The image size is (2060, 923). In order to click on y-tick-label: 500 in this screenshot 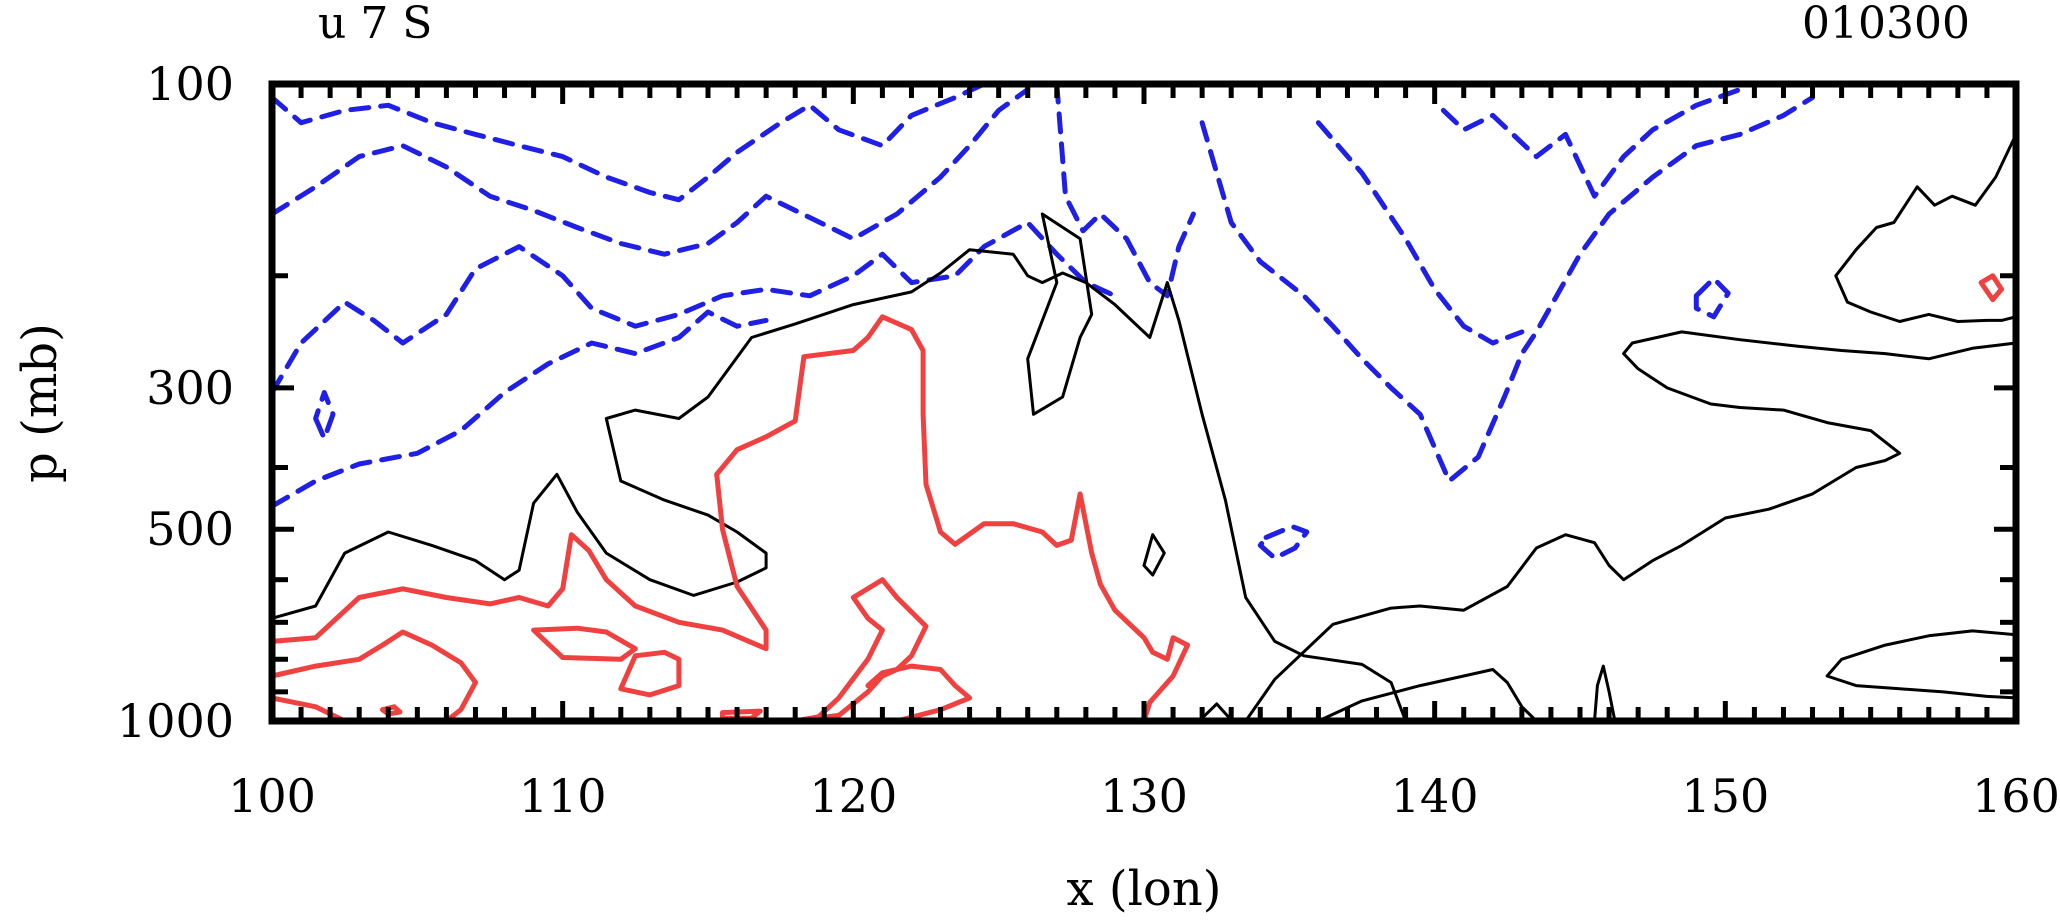, I will do `click(190, 529)`.